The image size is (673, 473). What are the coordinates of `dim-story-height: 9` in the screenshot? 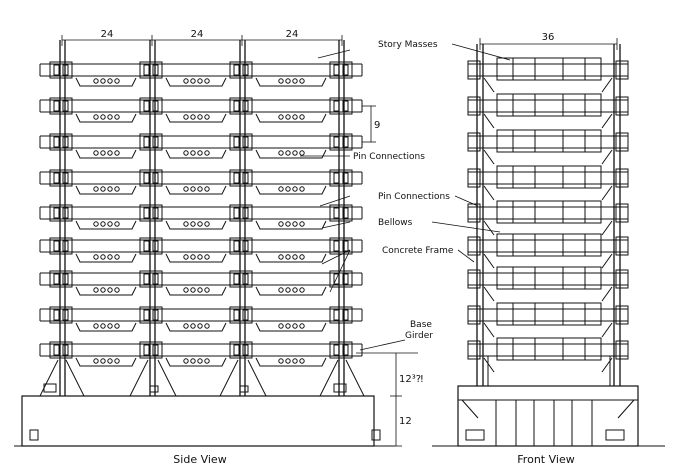 It's located at (377, 125).